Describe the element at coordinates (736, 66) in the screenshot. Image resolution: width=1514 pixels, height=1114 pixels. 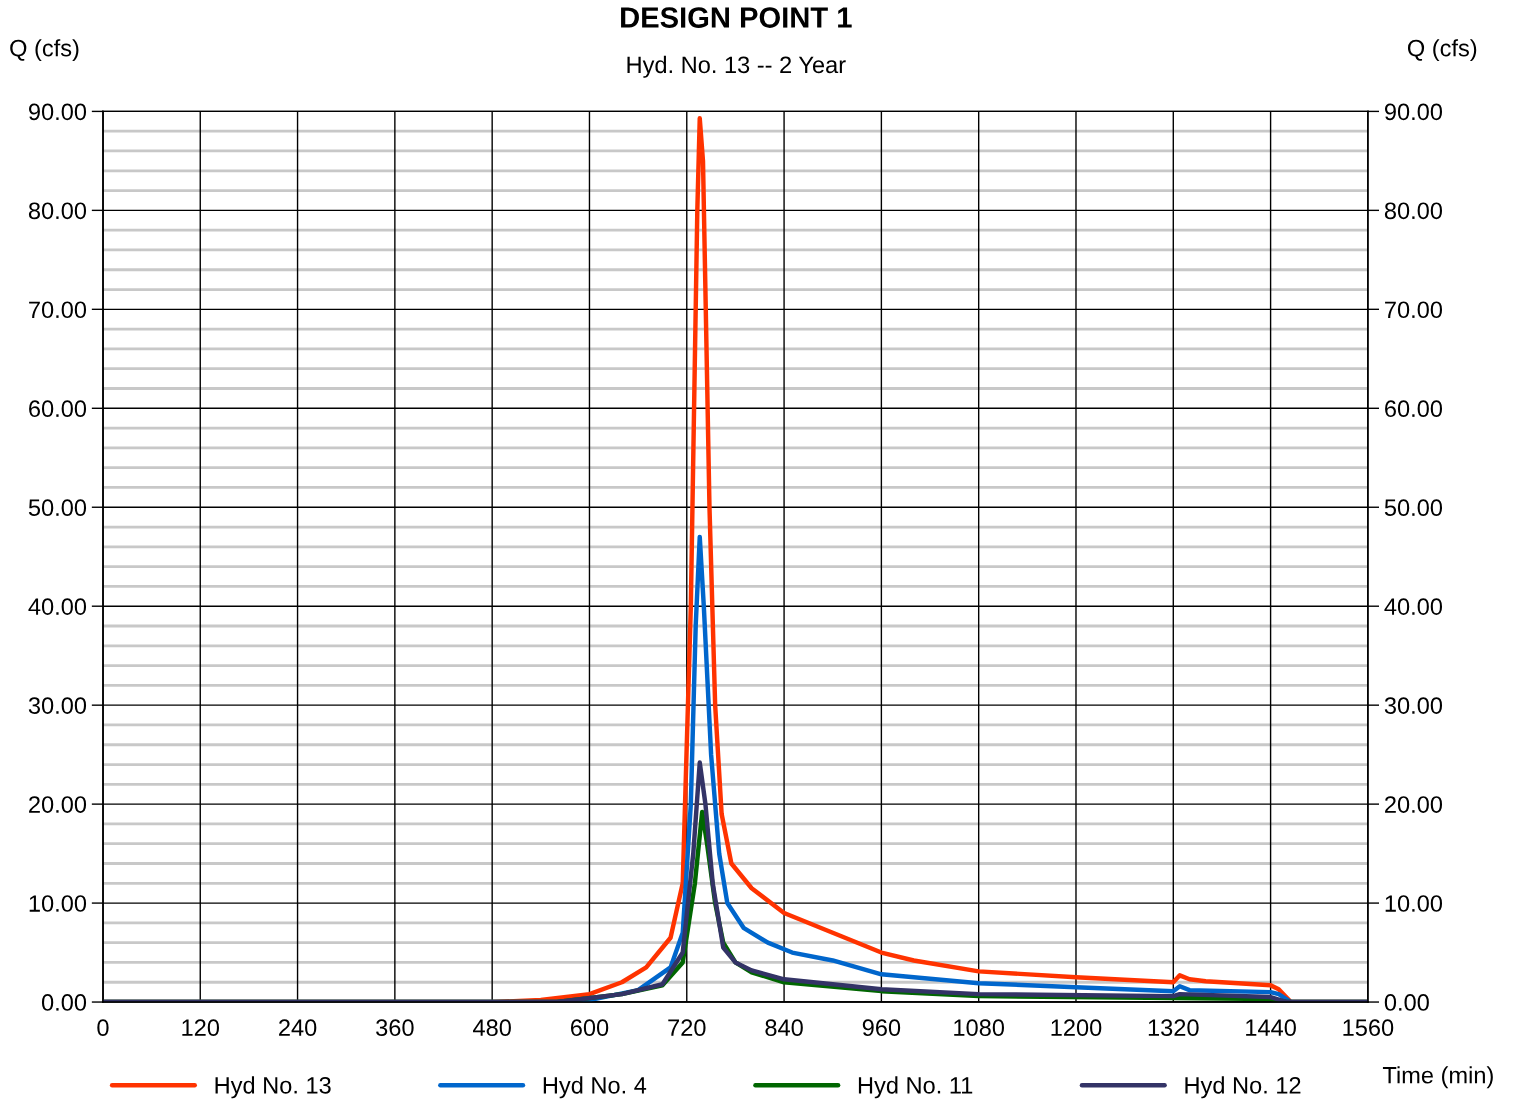
I see `chart-subtitle: Hyd. No. 13 -- 2 Year` at that location.